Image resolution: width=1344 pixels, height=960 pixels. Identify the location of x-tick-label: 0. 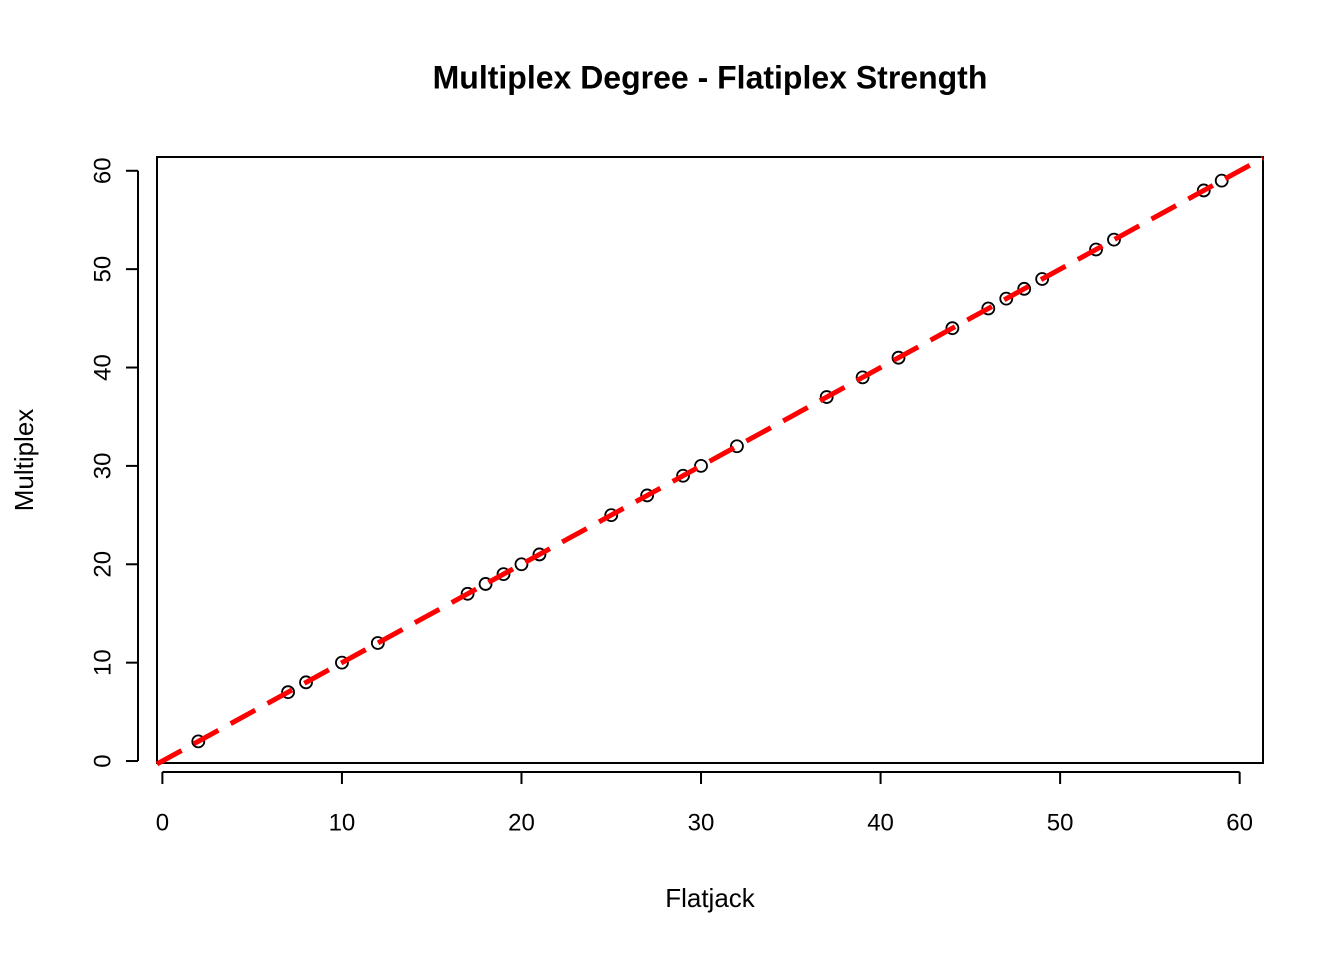
(162, 822).